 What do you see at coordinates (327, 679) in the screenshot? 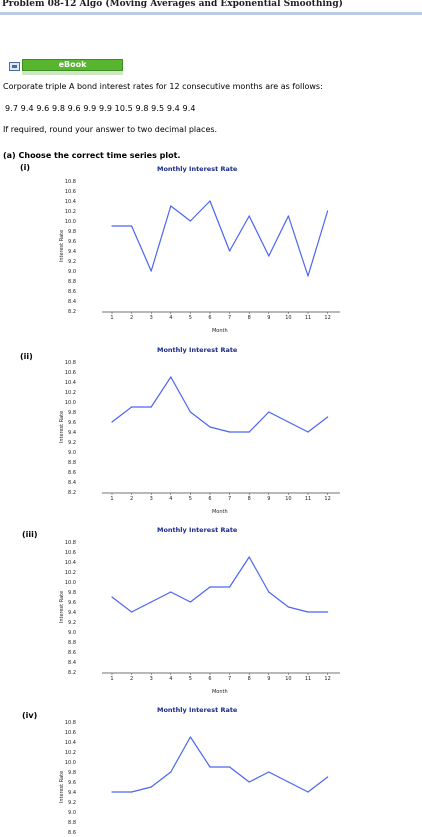
I see `x-tick-label: 12` at bounding box center [327, 679].